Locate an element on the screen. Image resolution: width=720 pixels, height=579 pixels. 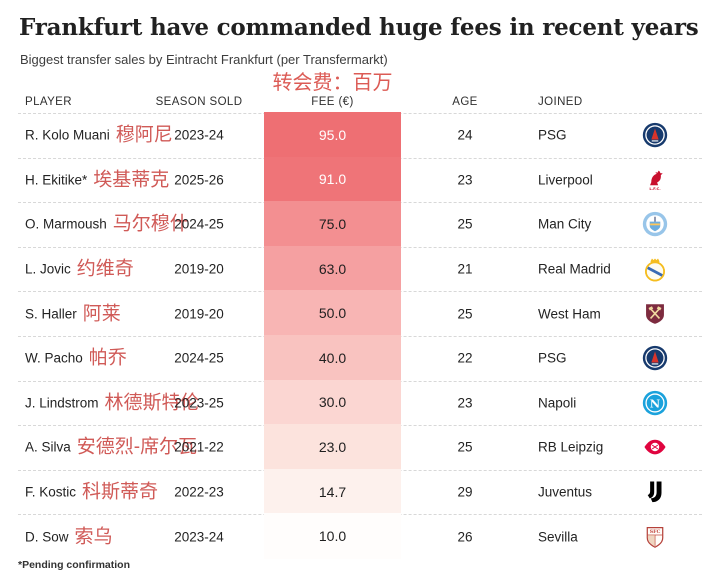
napoli-crest-icon: N is located at coordinates (655, 403).